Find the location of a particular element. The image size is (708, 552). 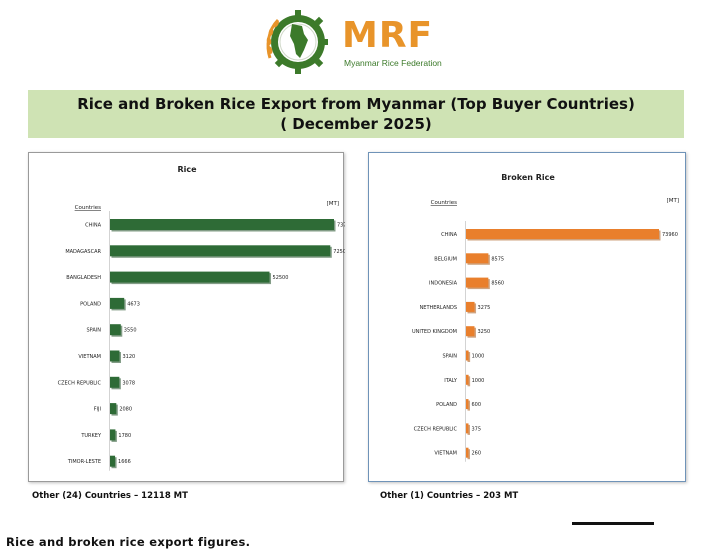

broken-value-label: 3250 is located at coordinates (483, 332).